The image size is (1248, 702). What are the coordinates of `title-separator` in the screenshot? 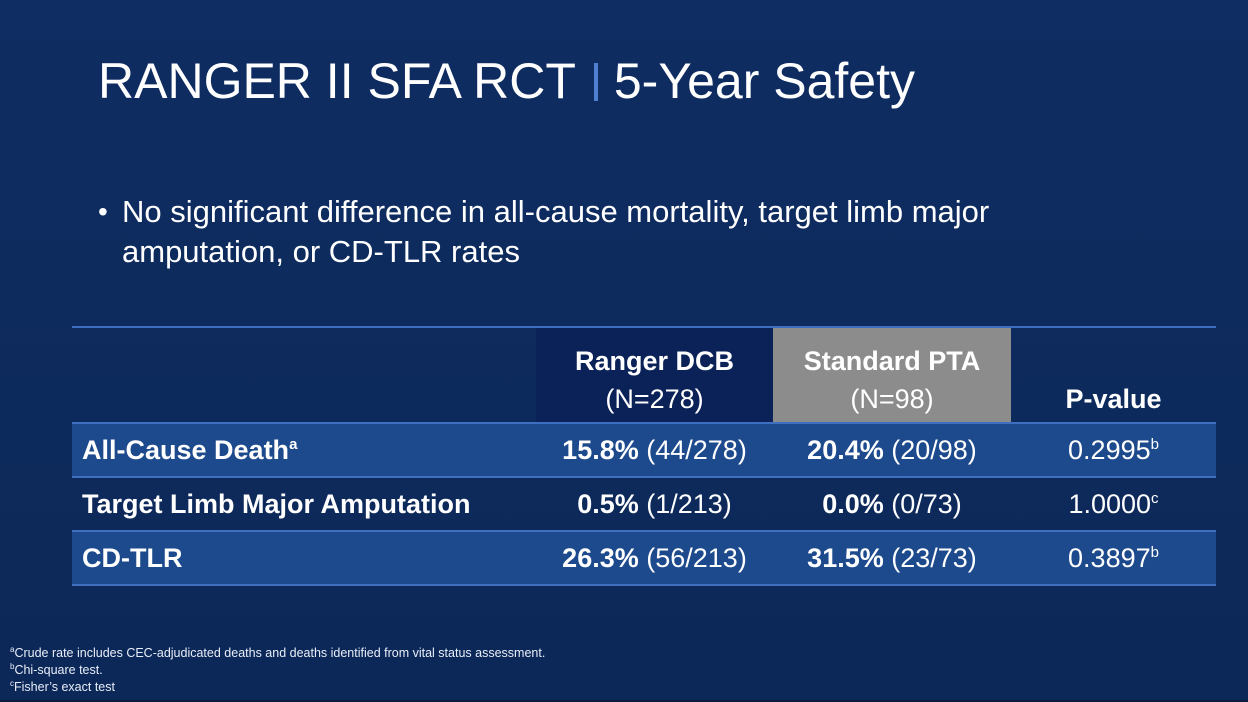 It's located at (595, 82).